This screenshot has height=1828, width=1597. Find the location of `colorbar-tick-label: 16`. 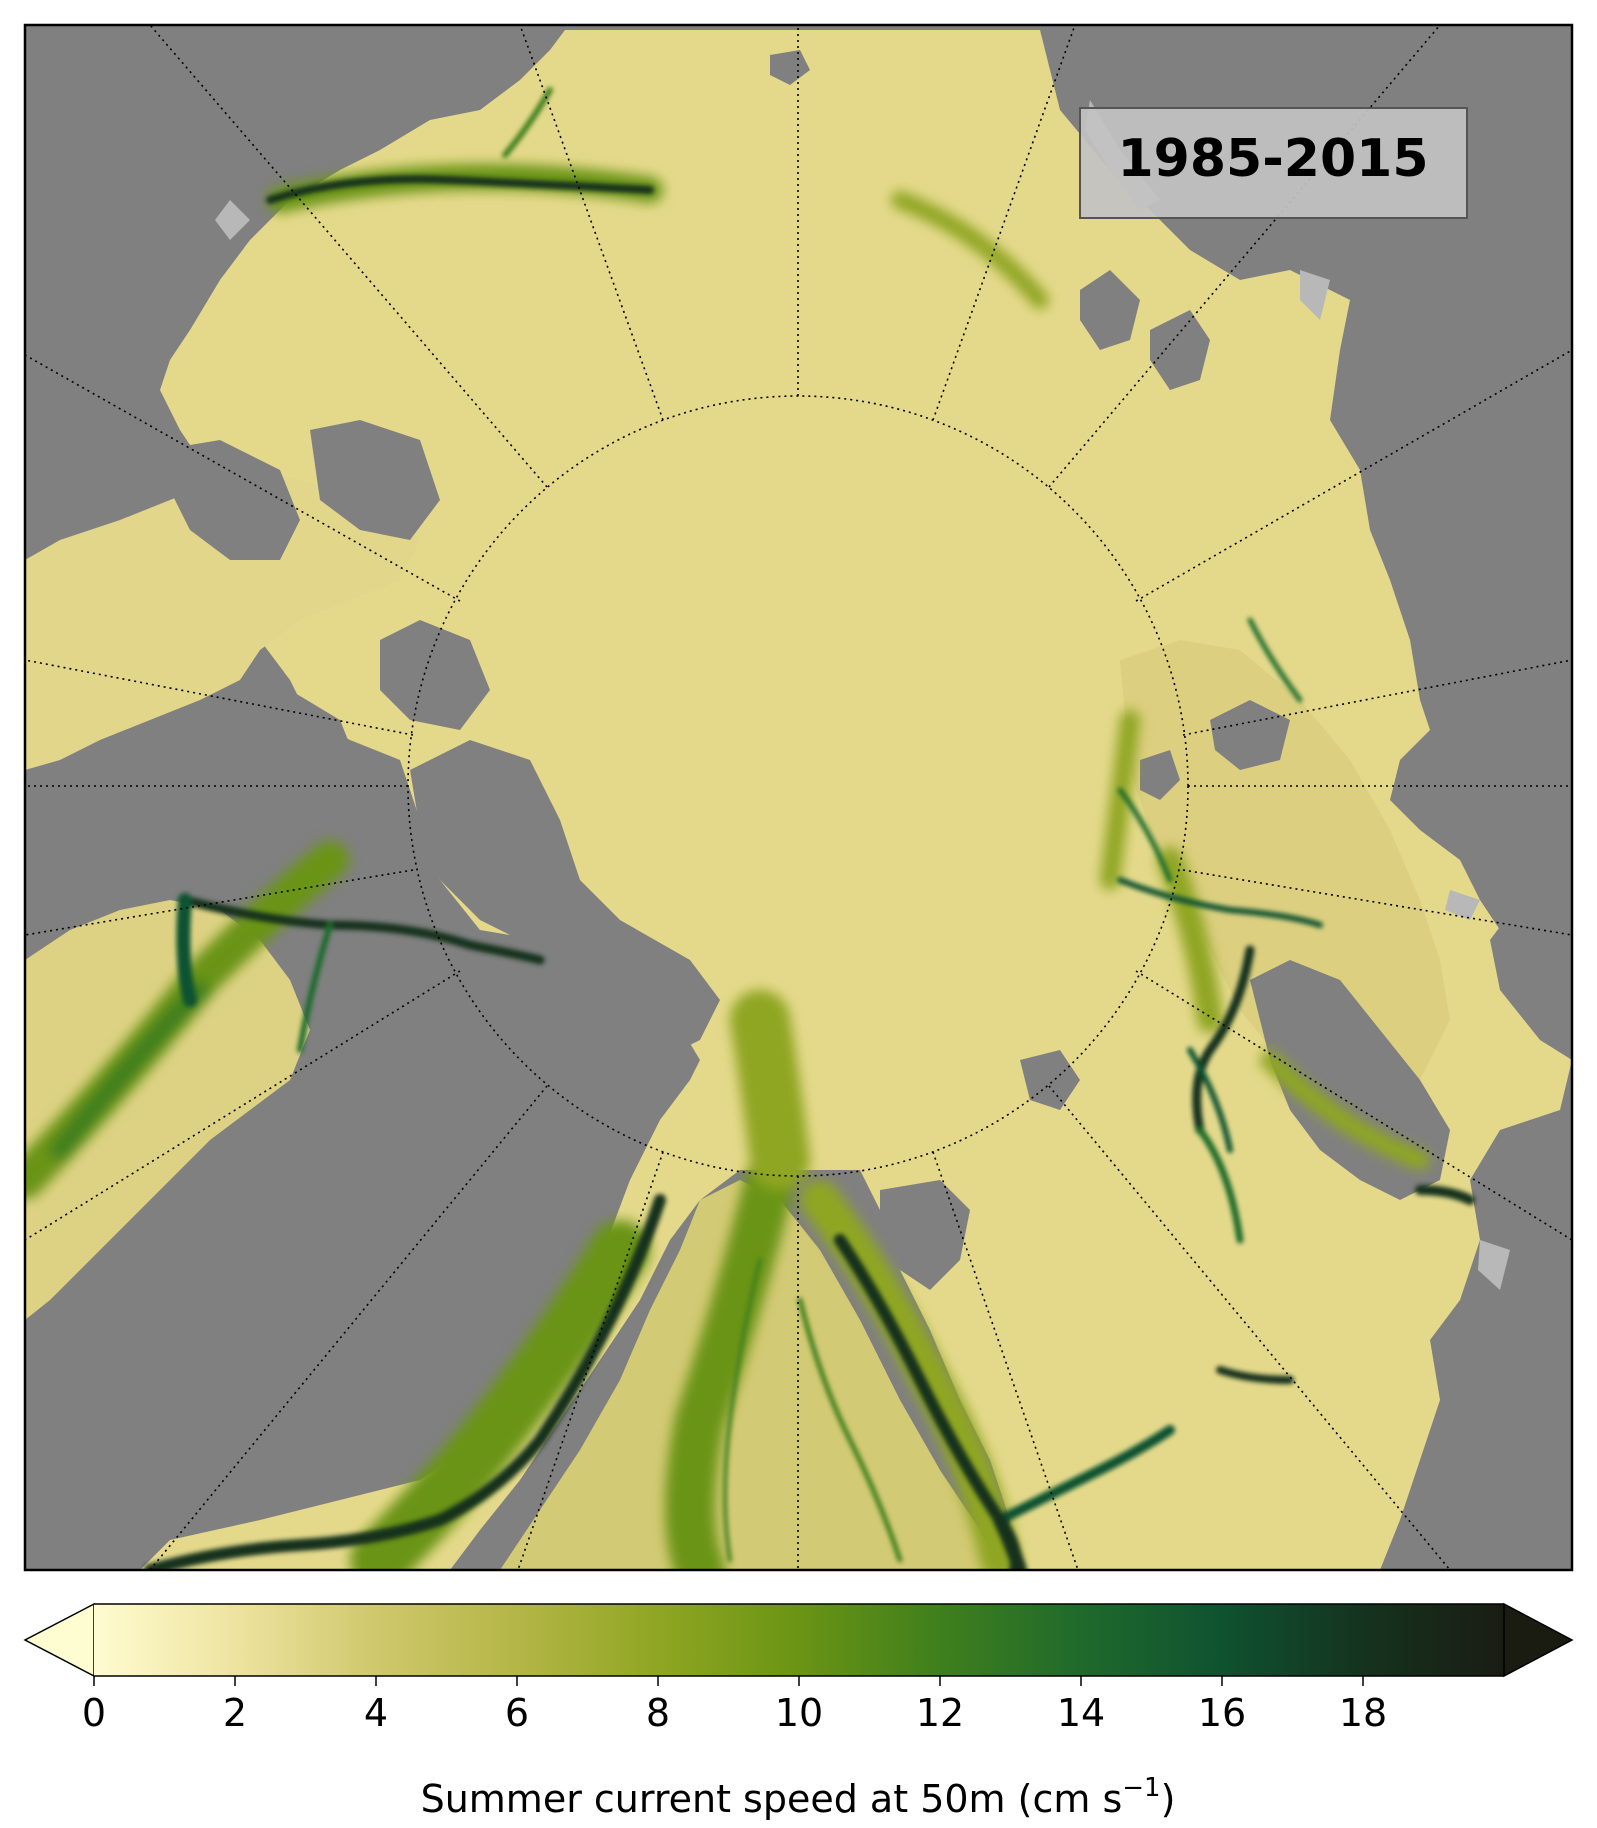

colorbar-tick-label: 16 is located at coordinates (1222, 1713).